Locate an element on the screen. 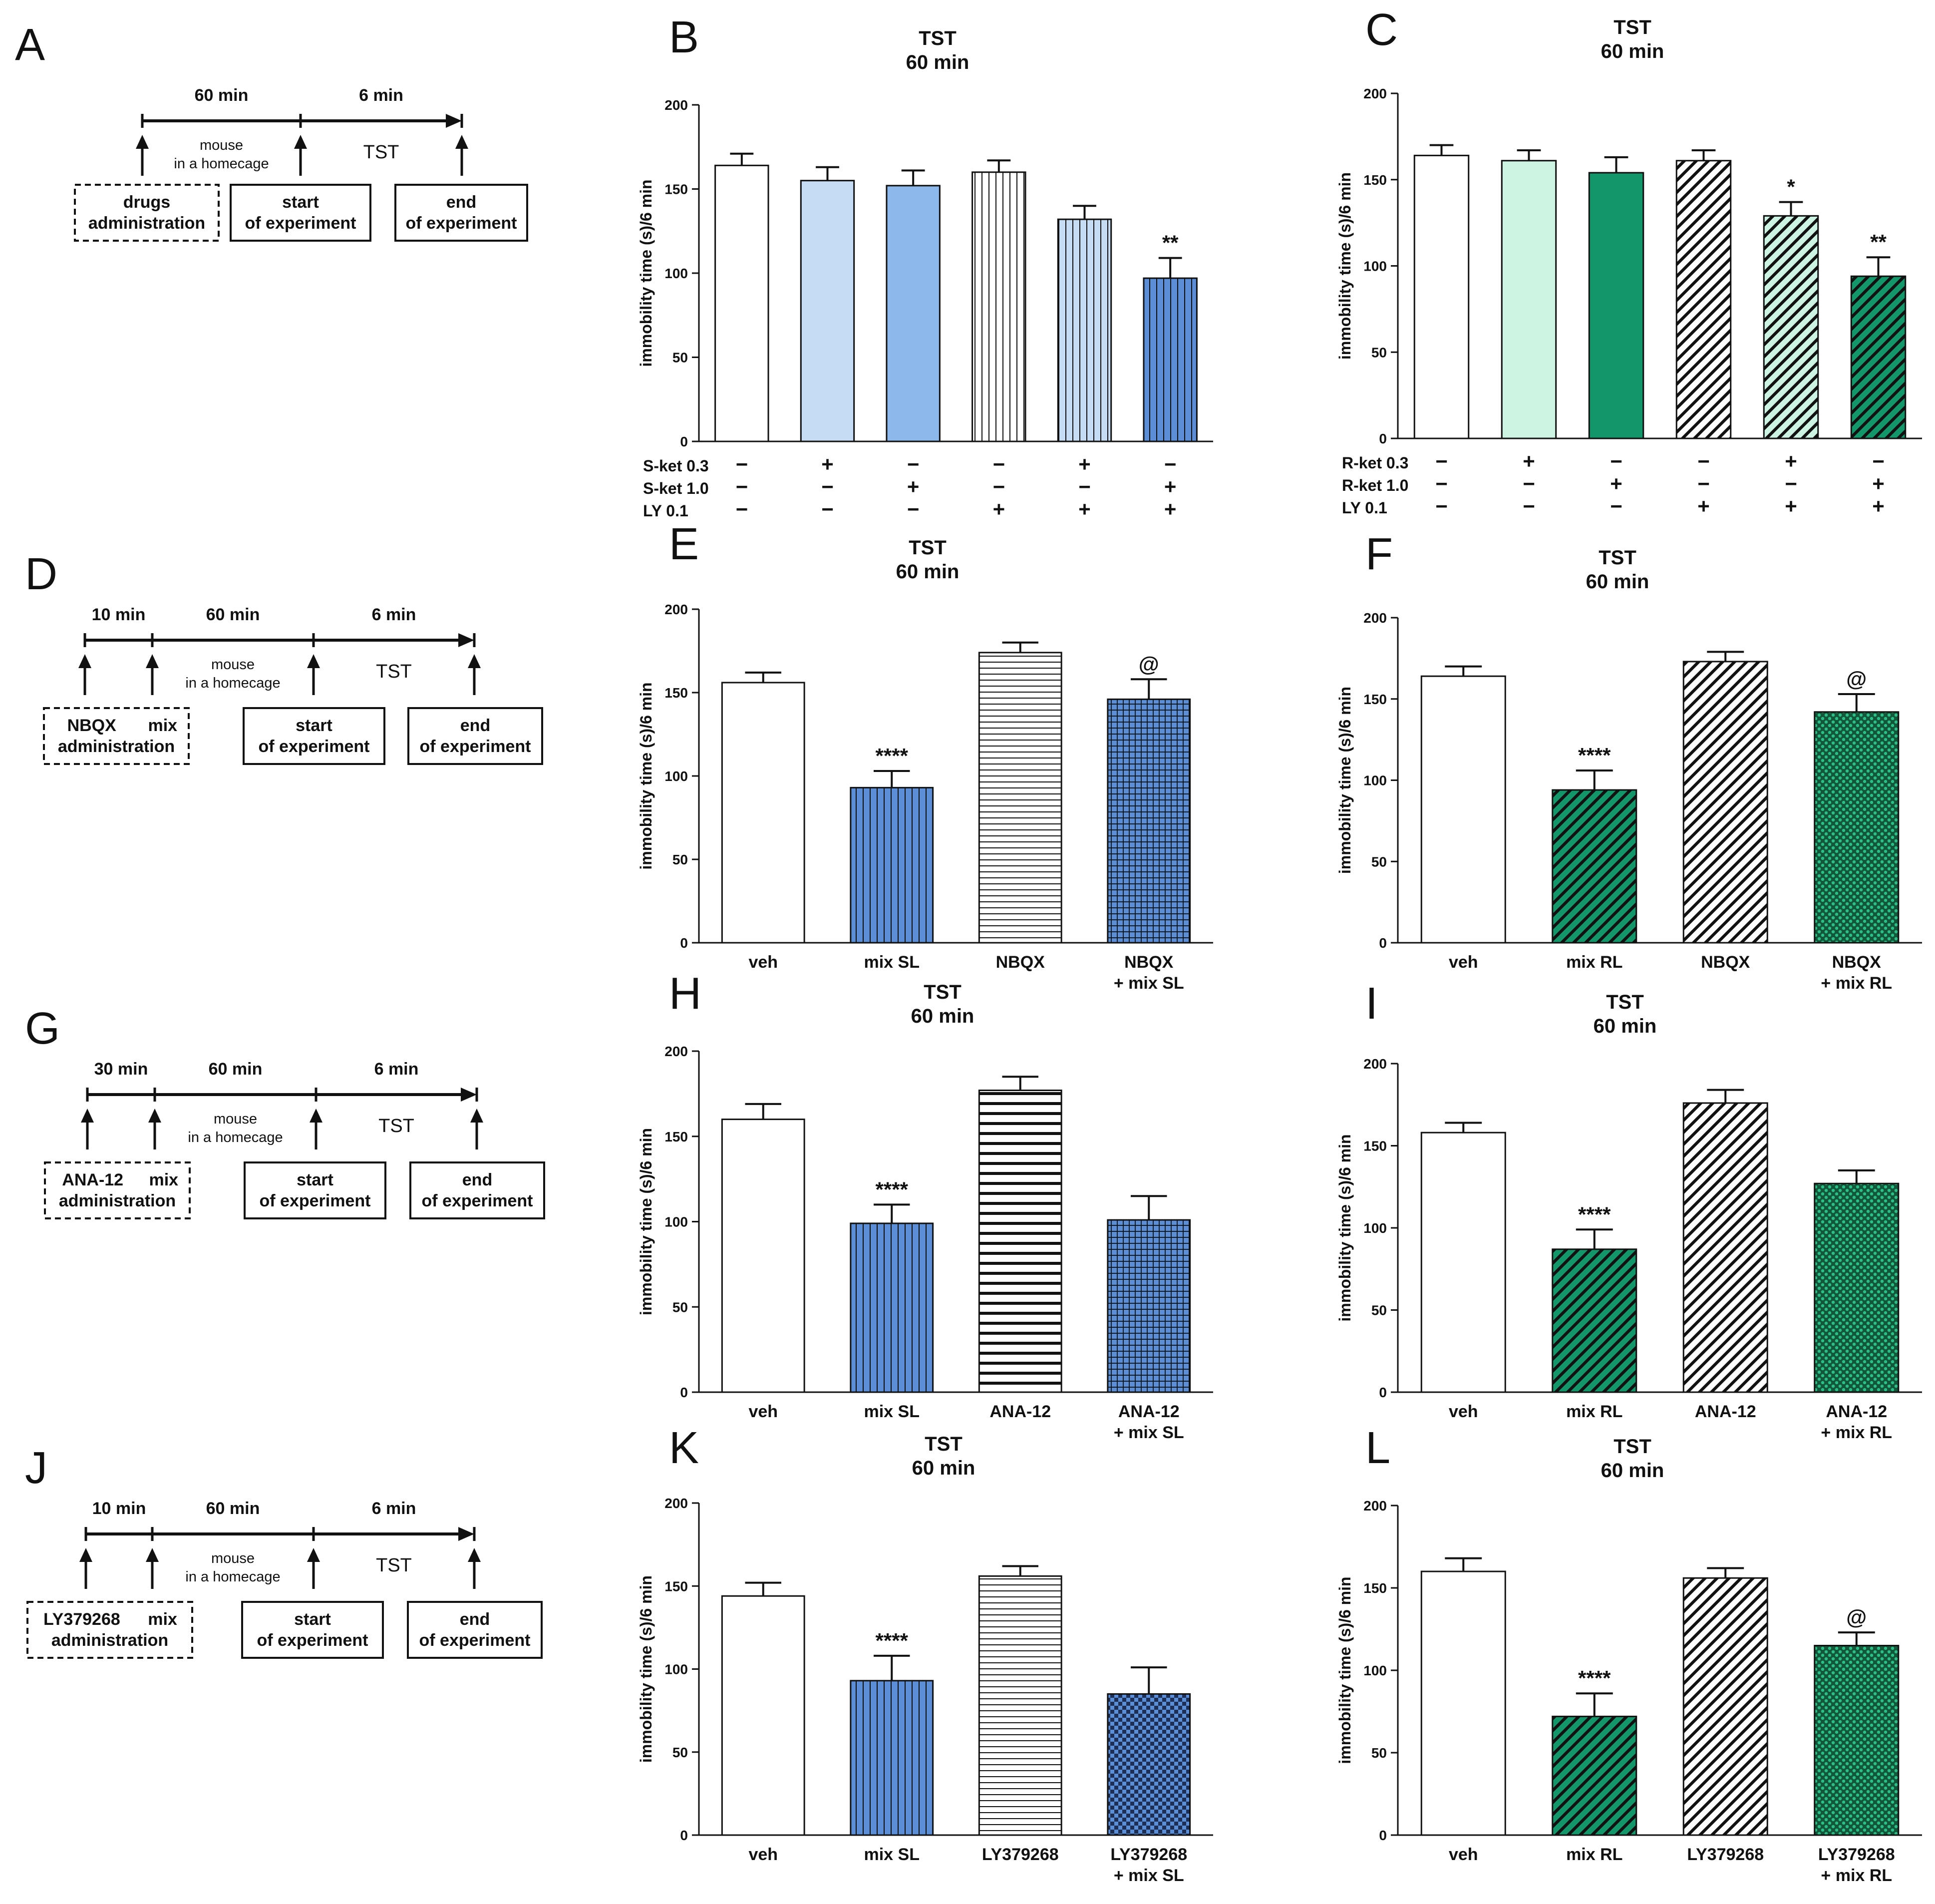 Image resolution: width=1935 pixels, height=1904 pixels. start-box is located at coordinates (314, 736).